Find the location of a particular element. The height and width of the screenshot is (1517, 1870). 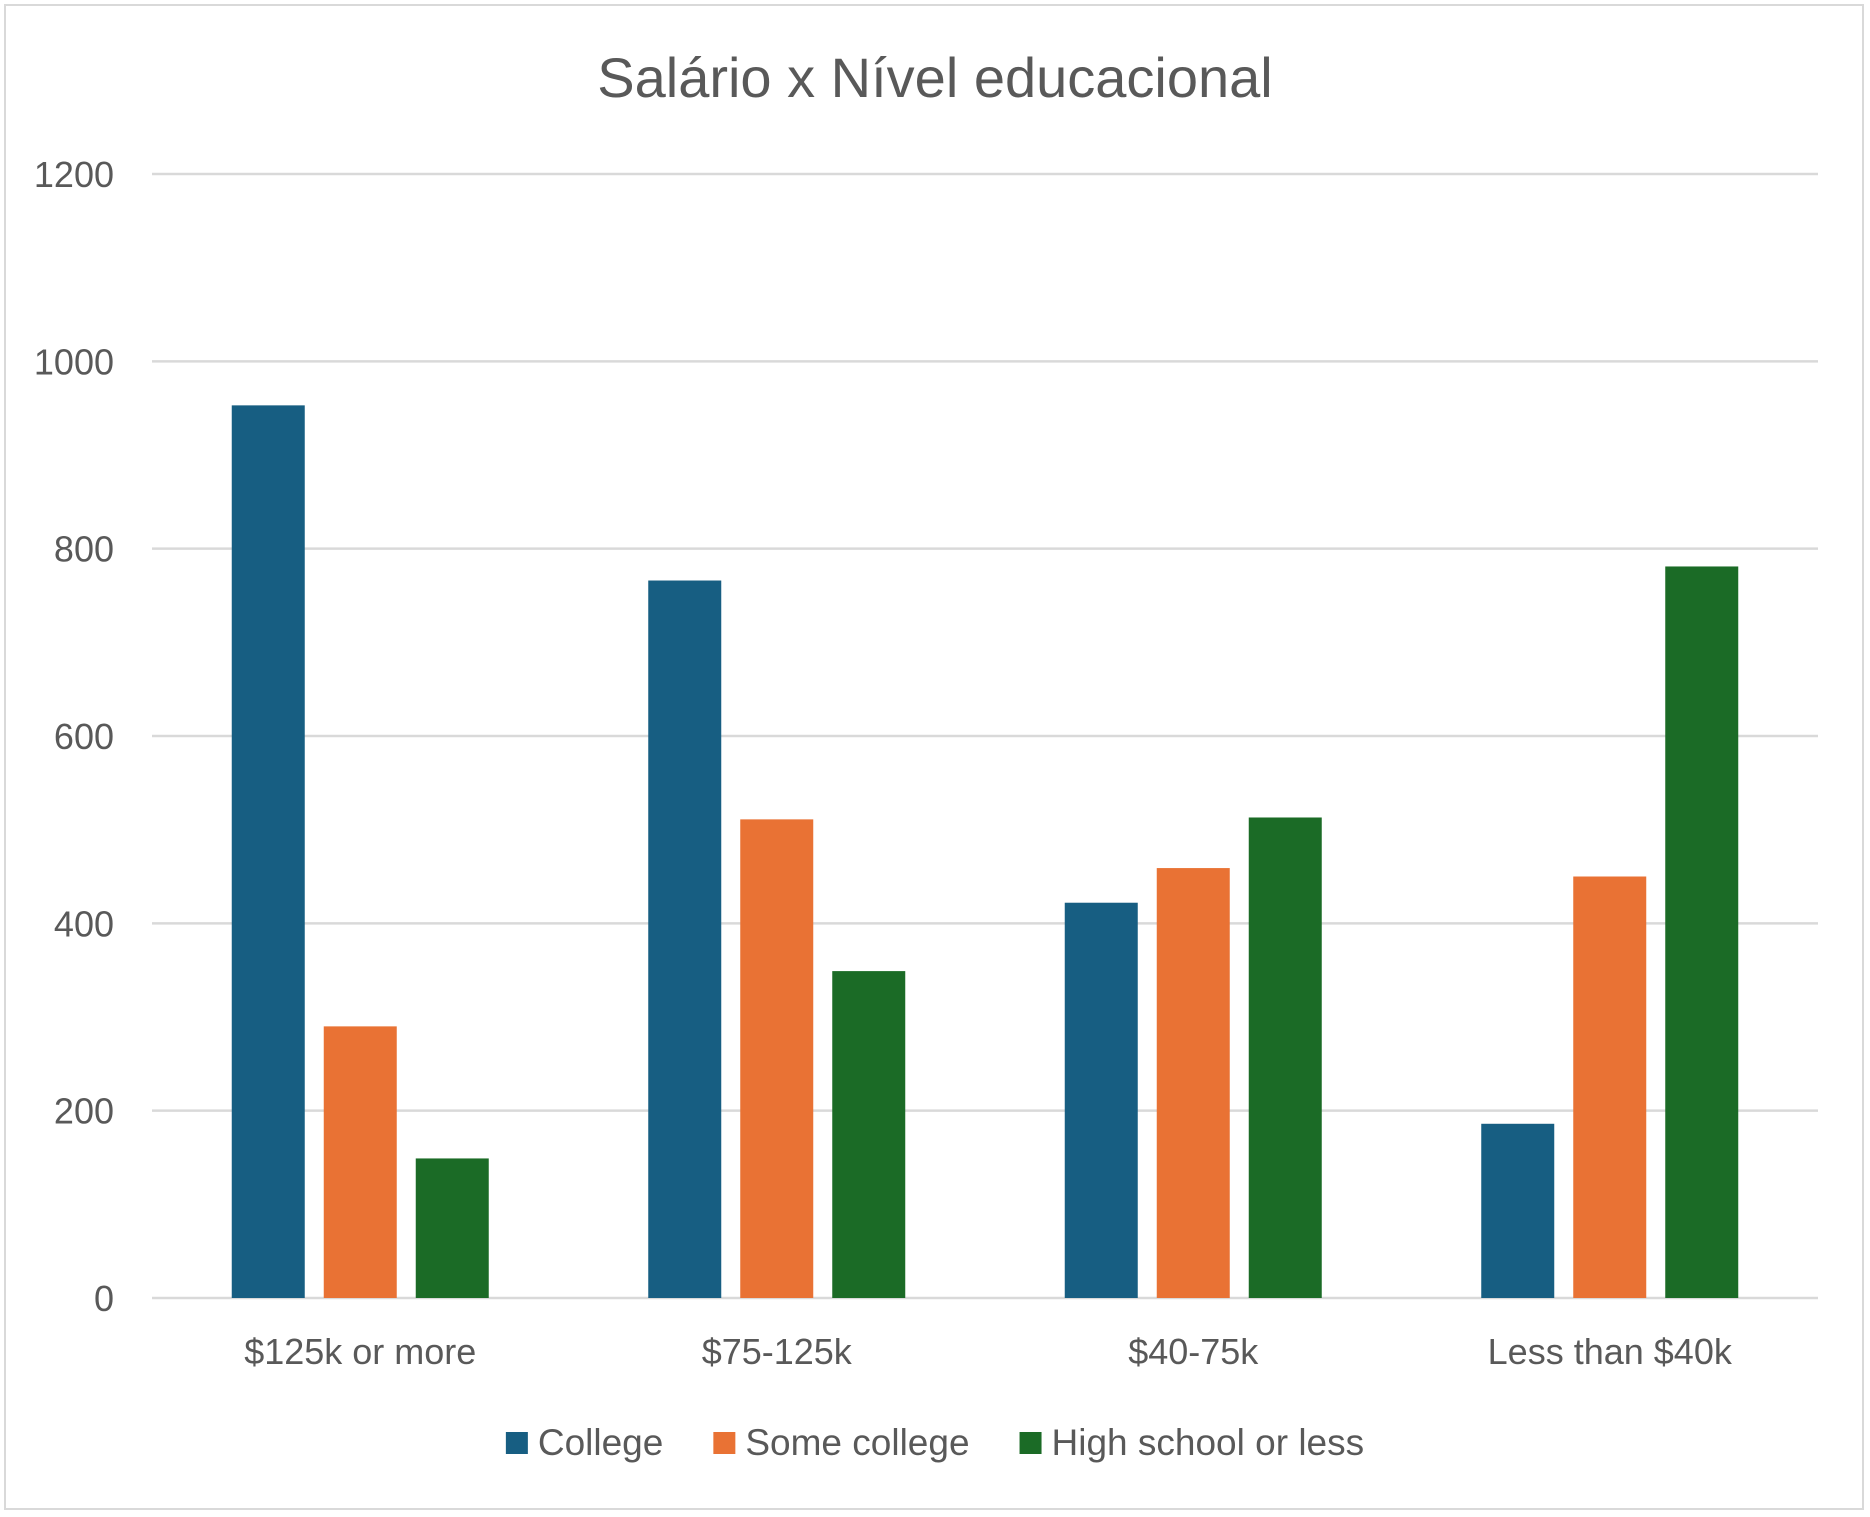

x-tick-label: $40-75k is located at coordinates (1193, 1351).